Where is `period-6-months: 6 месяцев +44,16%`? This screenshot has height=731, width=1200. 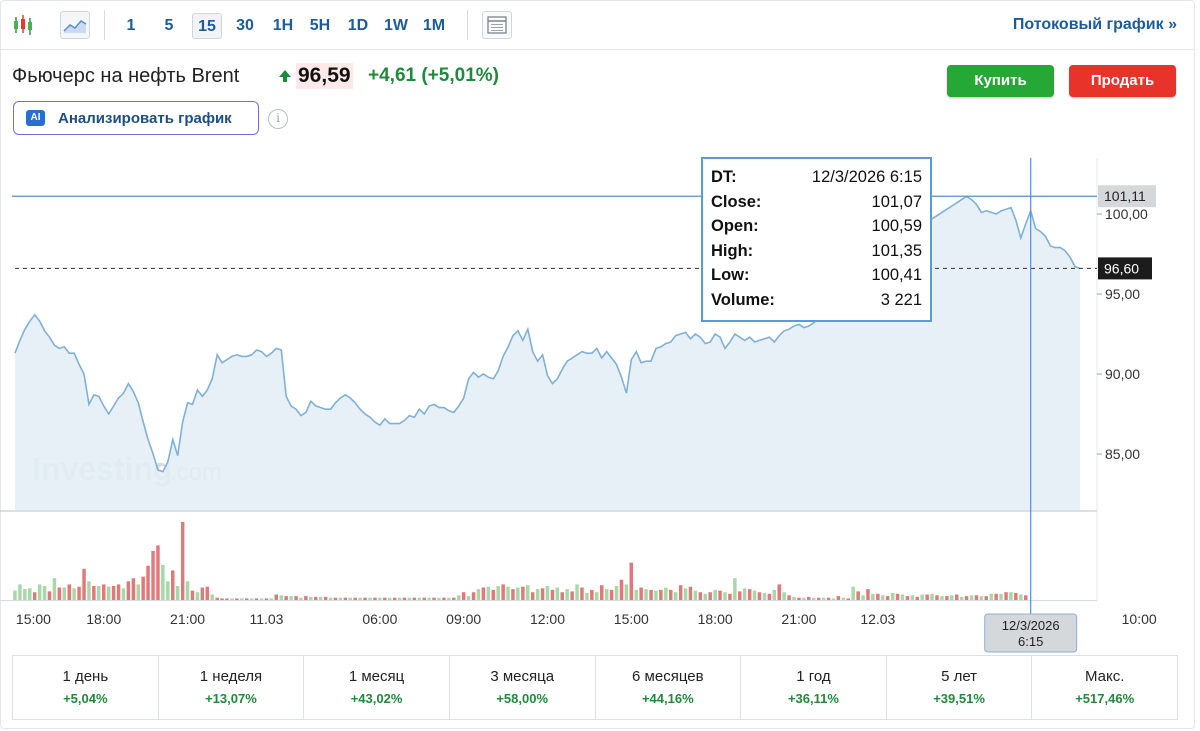
period-6-months: 6 месяцев +44,16% is located at coordinates (669, 687).